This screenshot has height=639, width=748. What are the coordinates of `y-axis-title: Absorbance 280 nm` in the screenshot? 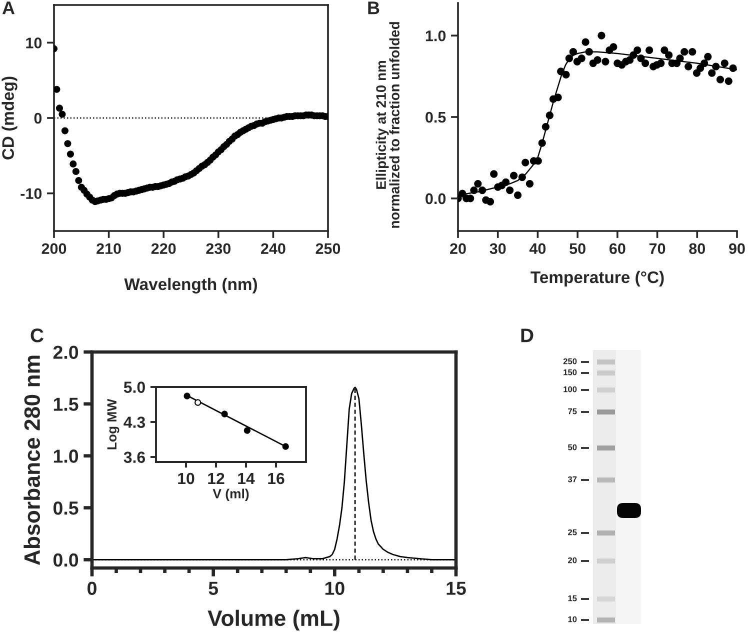 It's located at (32, 461).